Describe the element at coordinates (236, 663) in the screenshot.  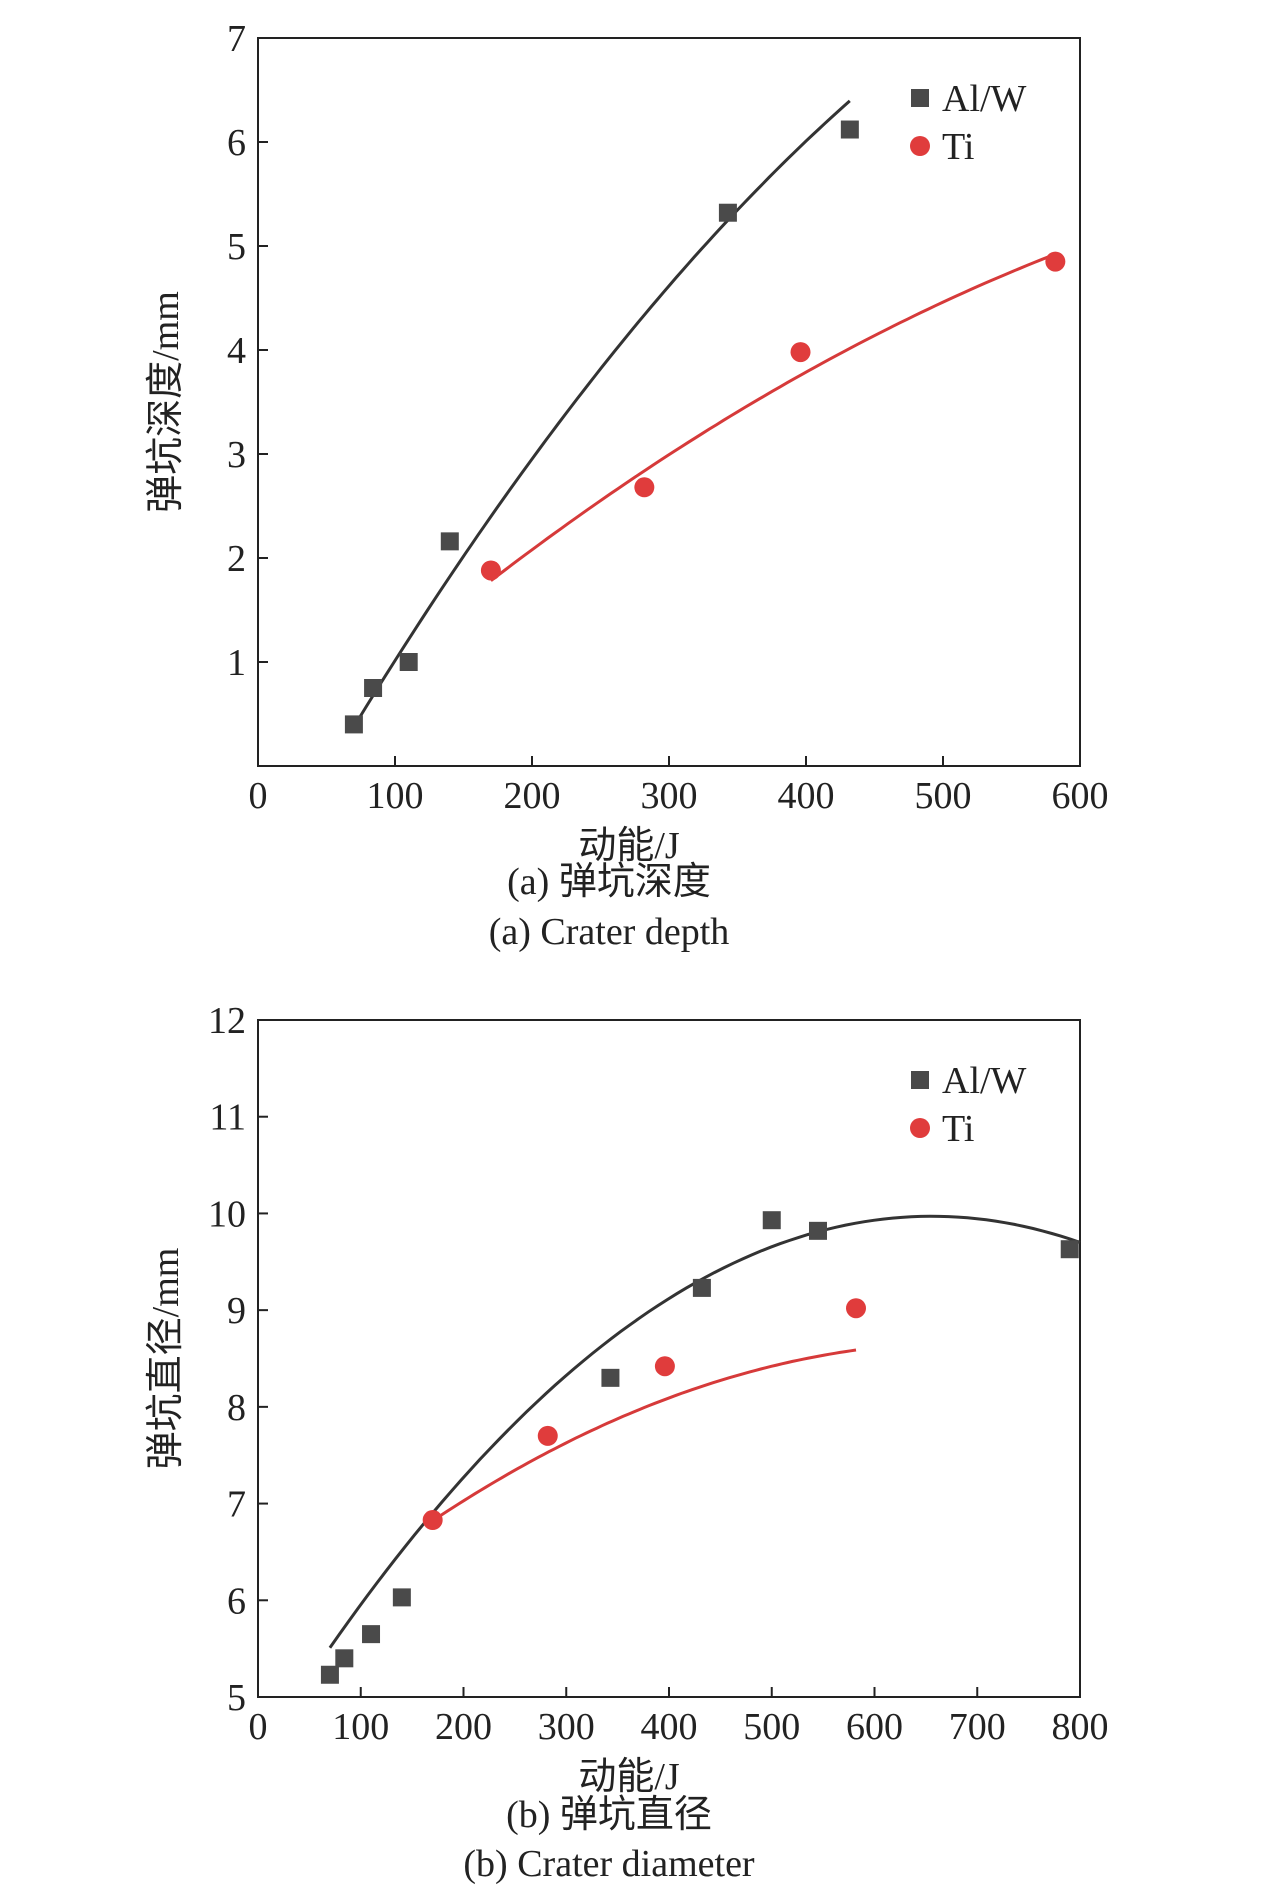
I see `y-tick-label: 1` at that location.